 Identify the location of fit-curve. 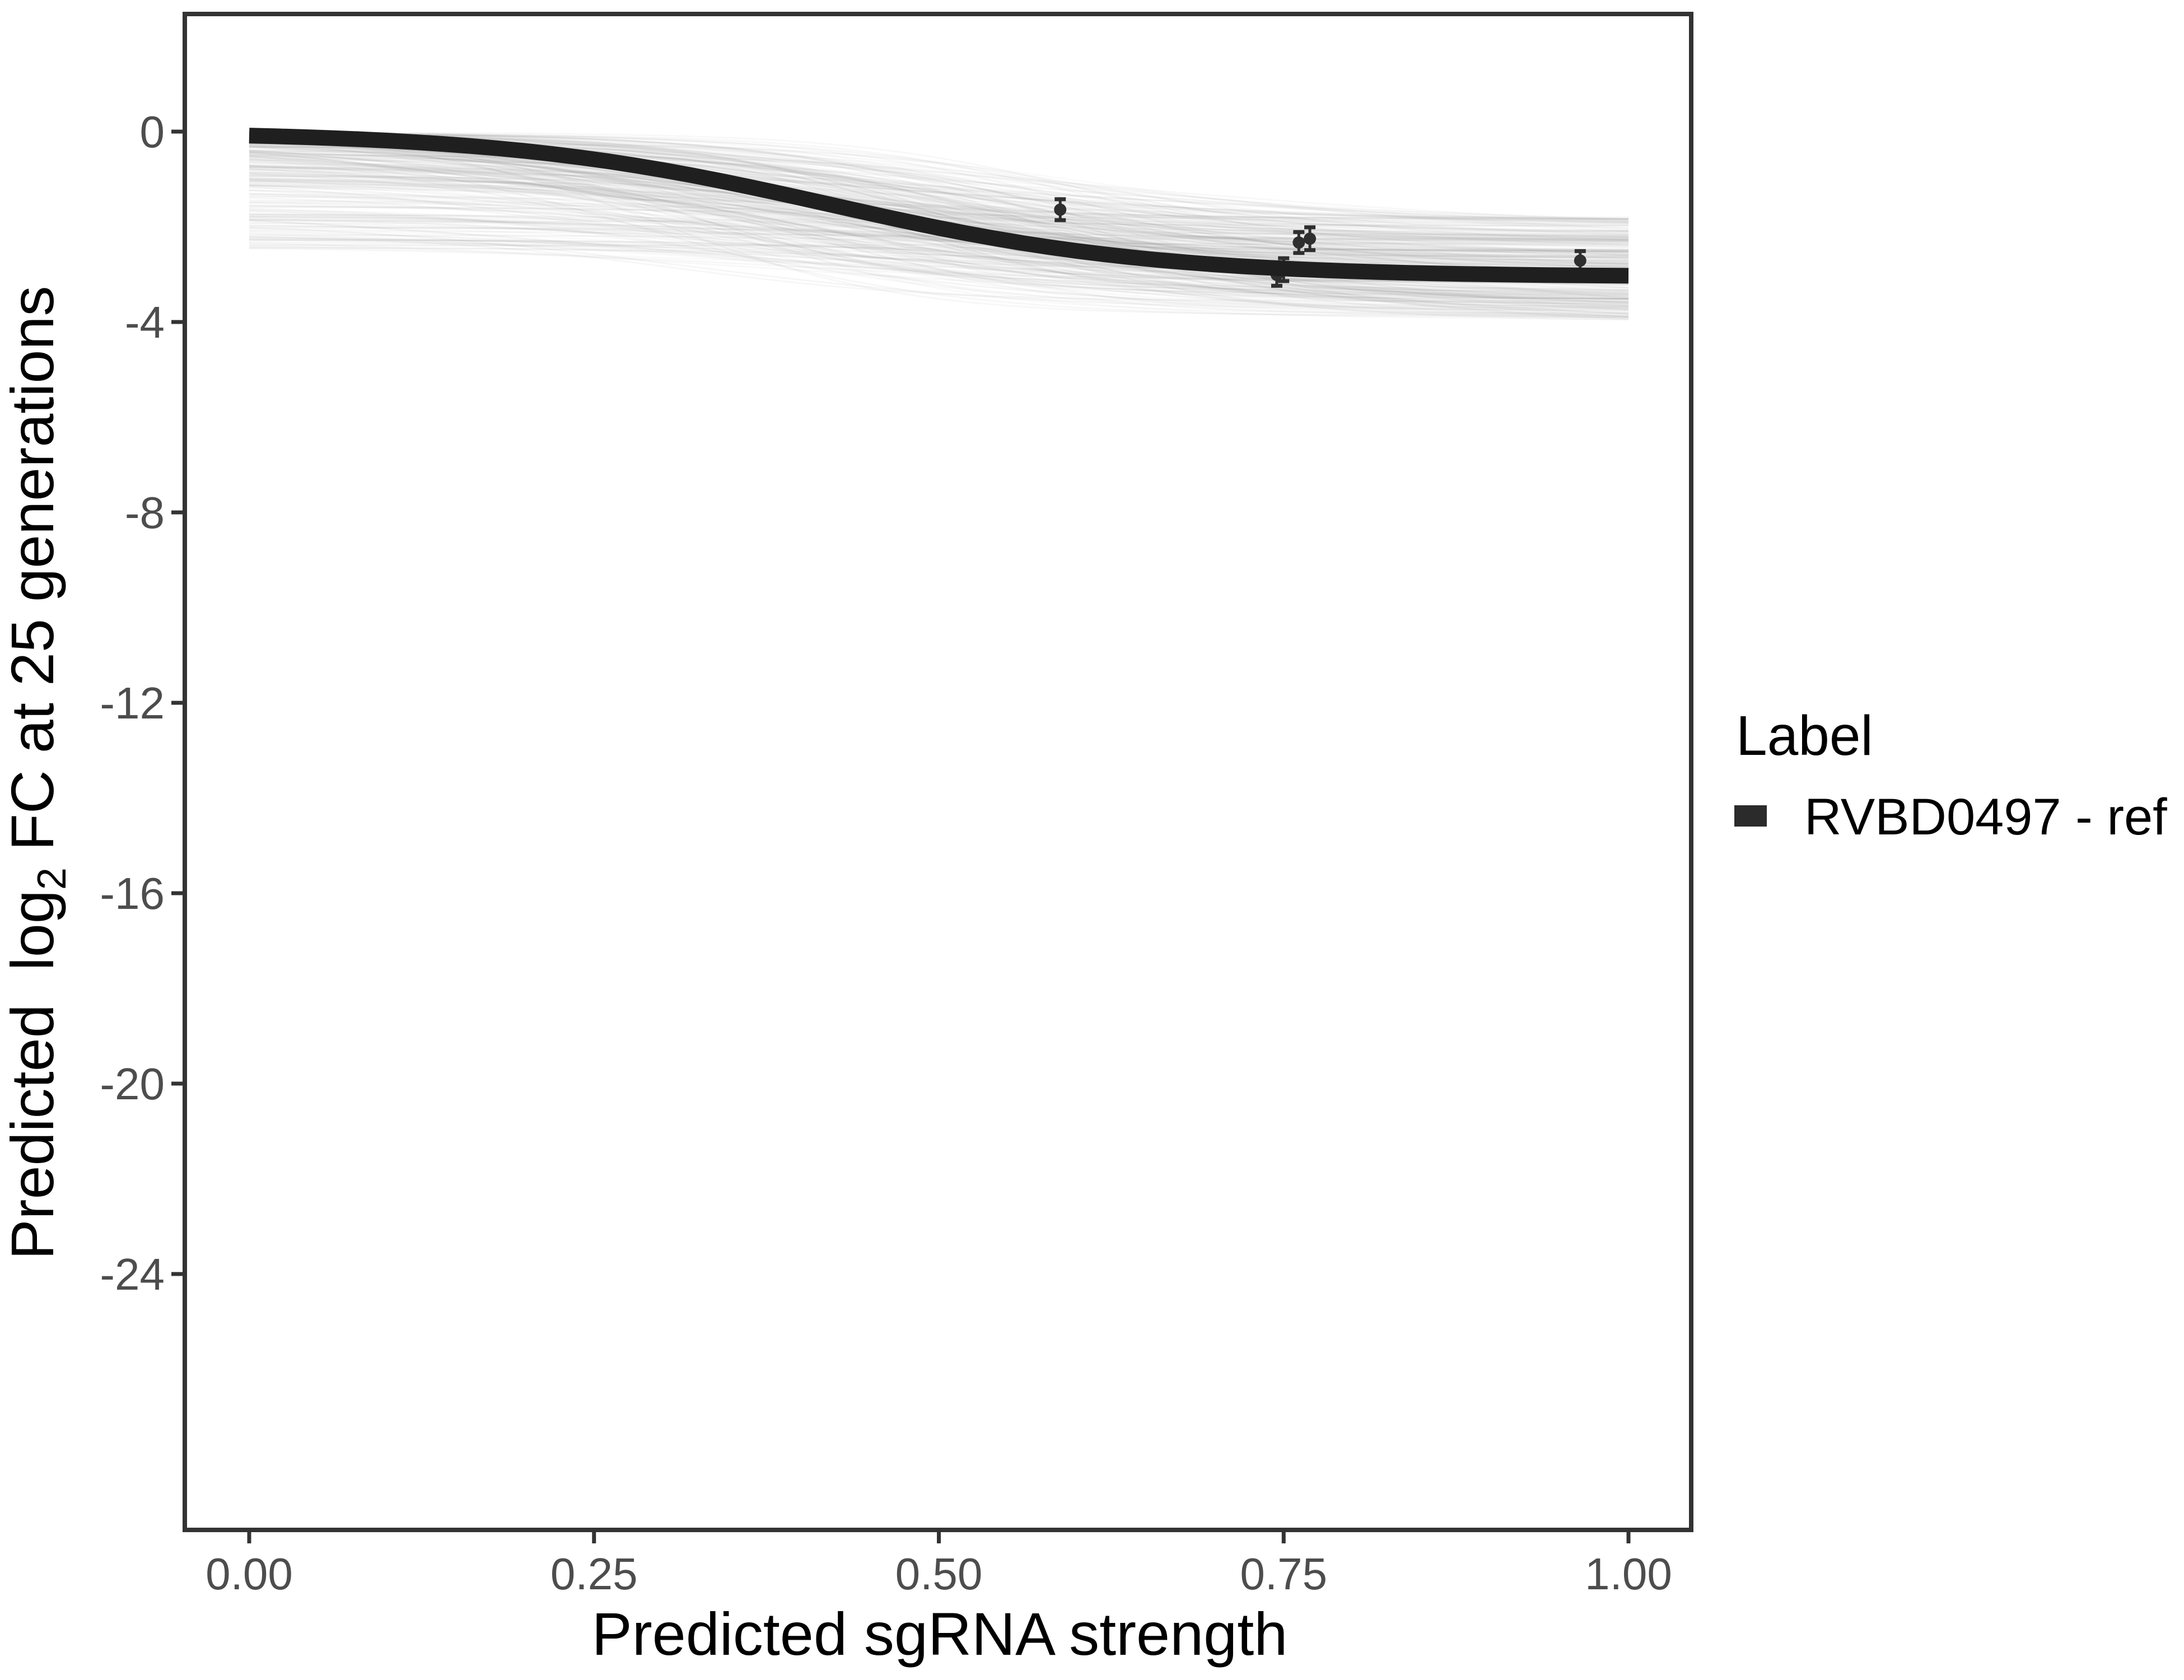
(939, 206).